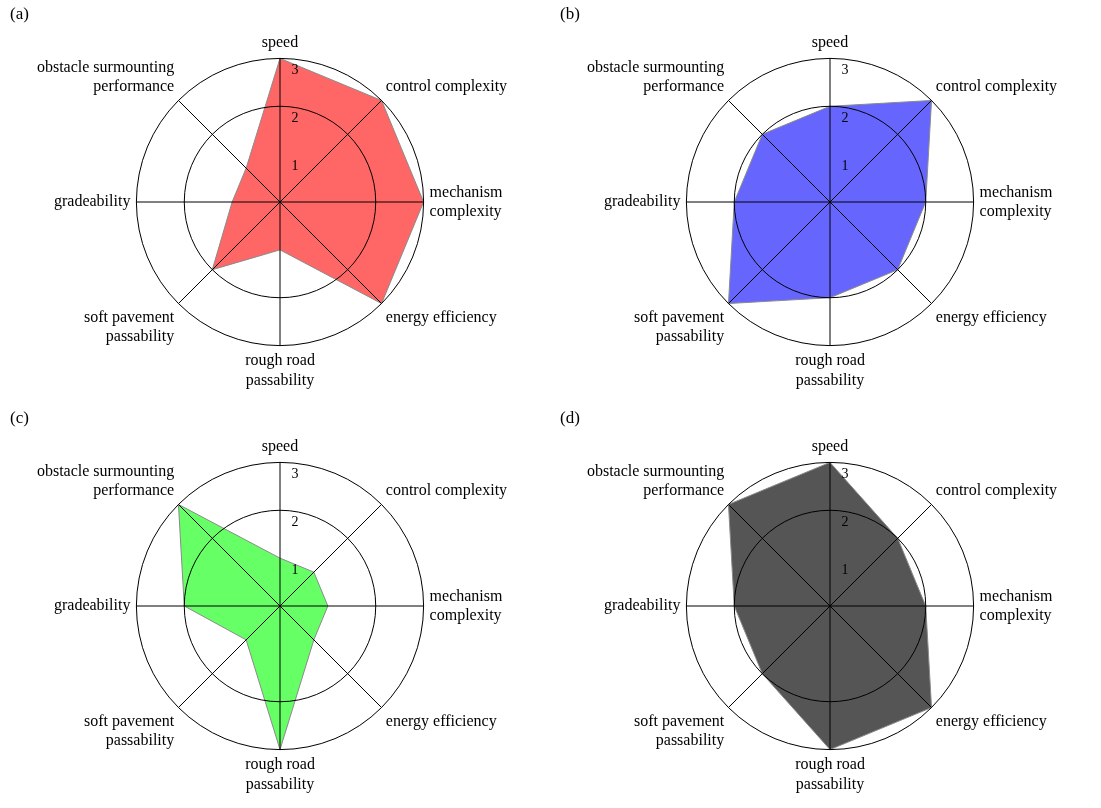 This screenshot has height=808, width=1101. I want to click on chart-title: (d), so click(570, 417).